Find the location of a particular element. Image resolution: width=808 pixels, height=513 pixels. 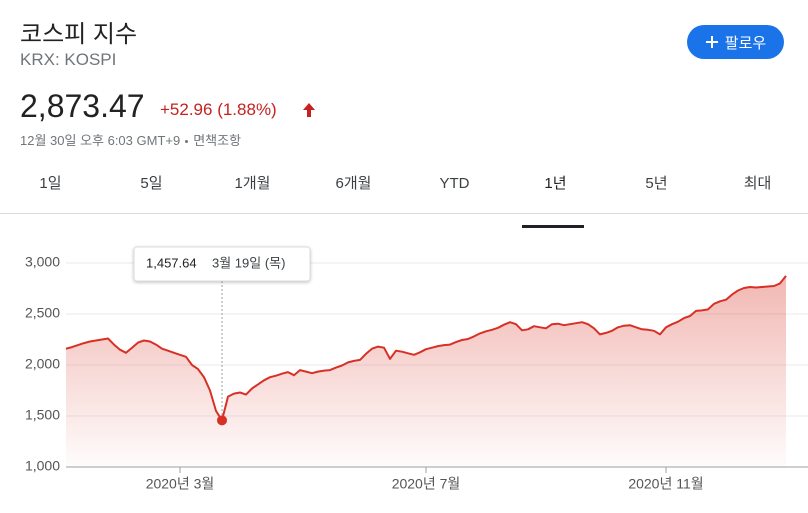

tooltip-value: 1,457.64 is located at coordinates (171, 262).